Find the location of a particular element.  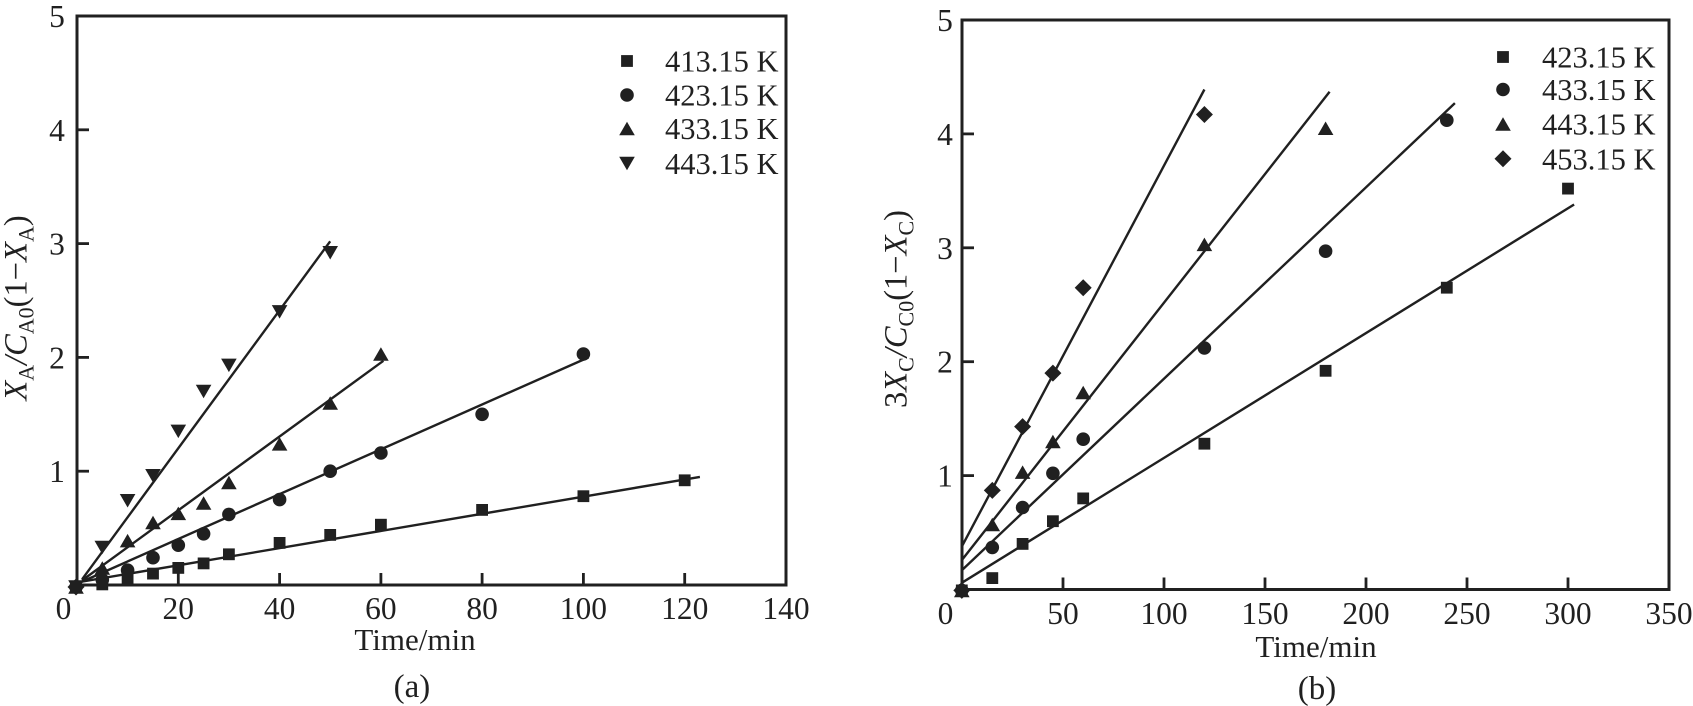

svg-text: 150 is located at coordinates (1264, 613).